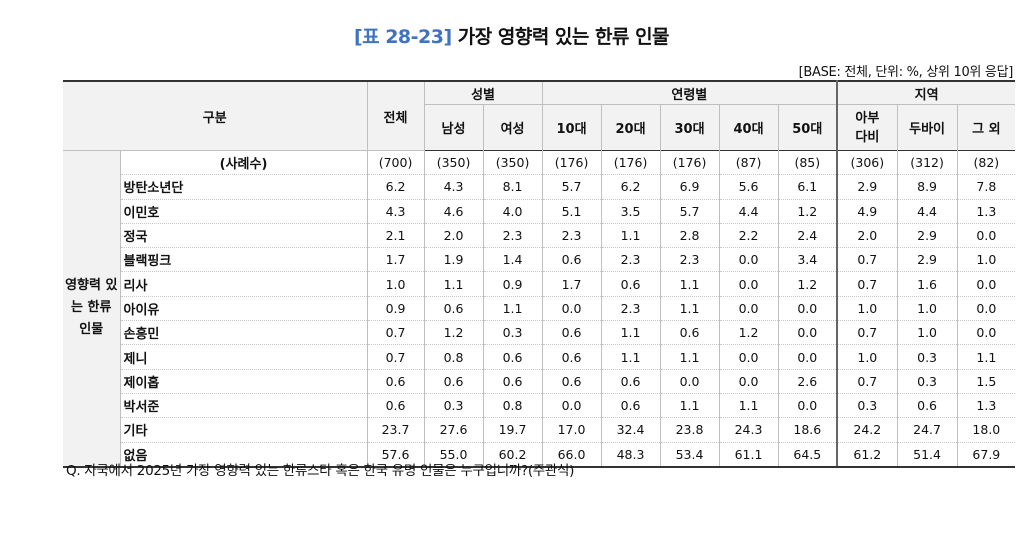 This screenshot has width=1023, height=543. Describe the element at coordinates (395, 116) in the screenshot. I see `header-total: 전체` at that location.